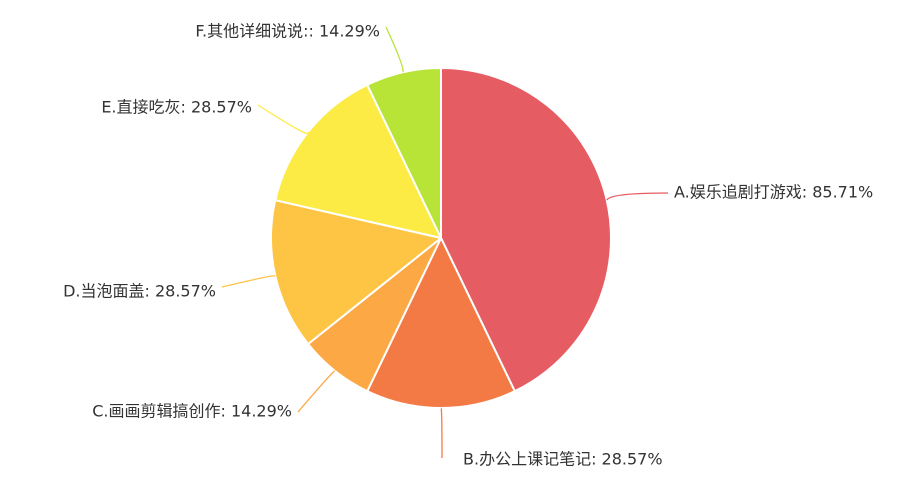  I want to click on slice-label: D.当泡面盖: 28.57%, so click(139, 291).